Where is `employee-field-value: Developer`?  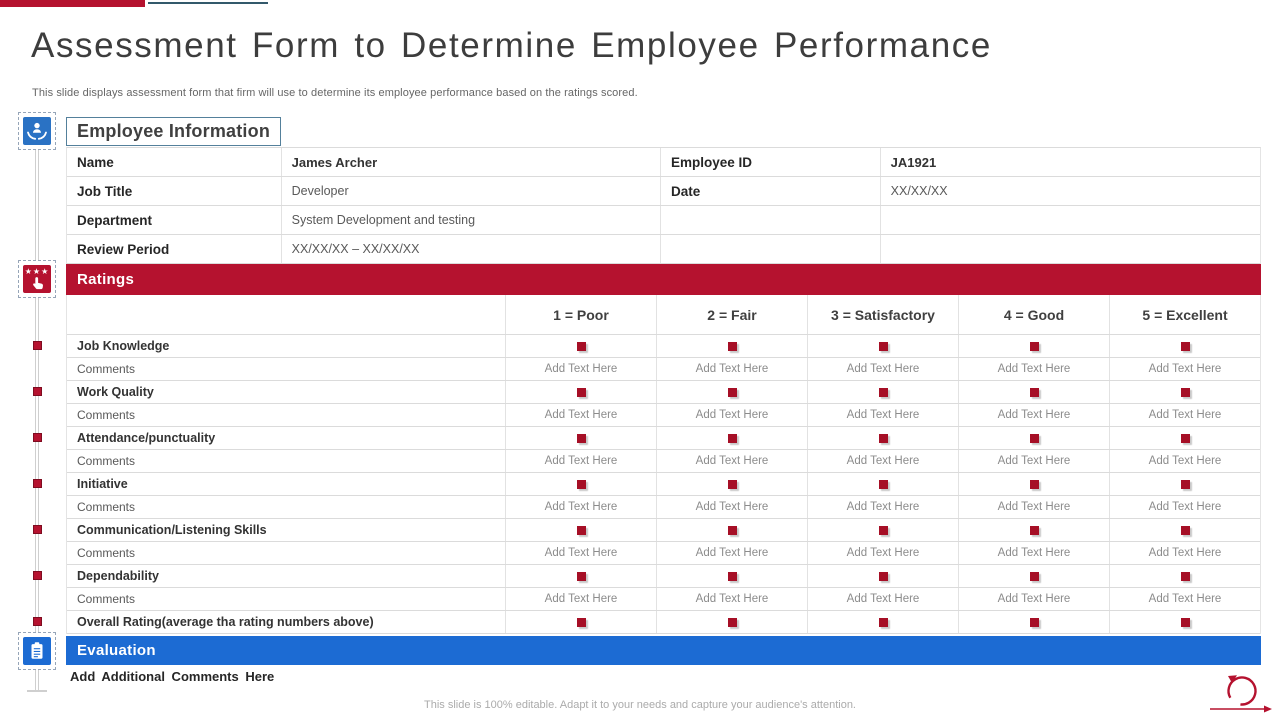 employee-field-value: Developer is located at coordinates (471, 191).